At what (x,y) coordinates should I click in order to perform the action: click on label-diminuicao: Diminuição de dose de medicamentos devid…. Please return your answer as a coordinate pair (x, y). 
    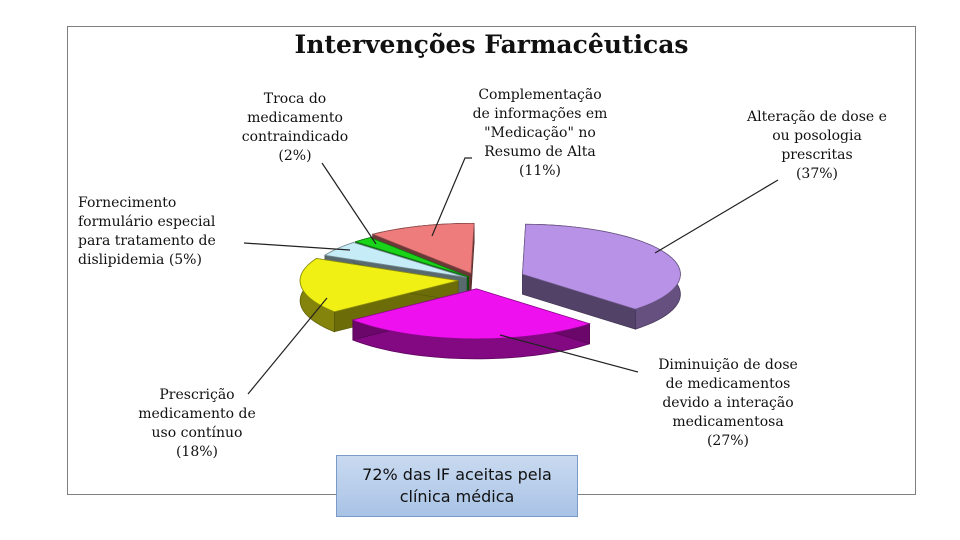
    Looking at the image, I should click on (728, 403).